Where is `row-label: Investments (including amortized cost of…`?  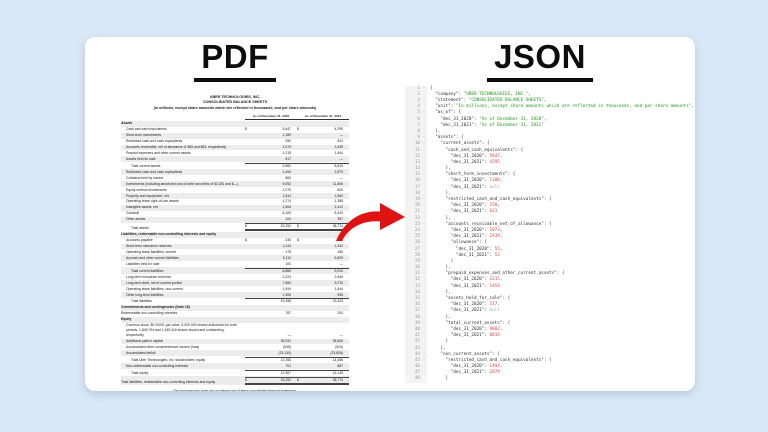 row-label: Investments (including amortized cost of… is located at coordinates (182, 183).